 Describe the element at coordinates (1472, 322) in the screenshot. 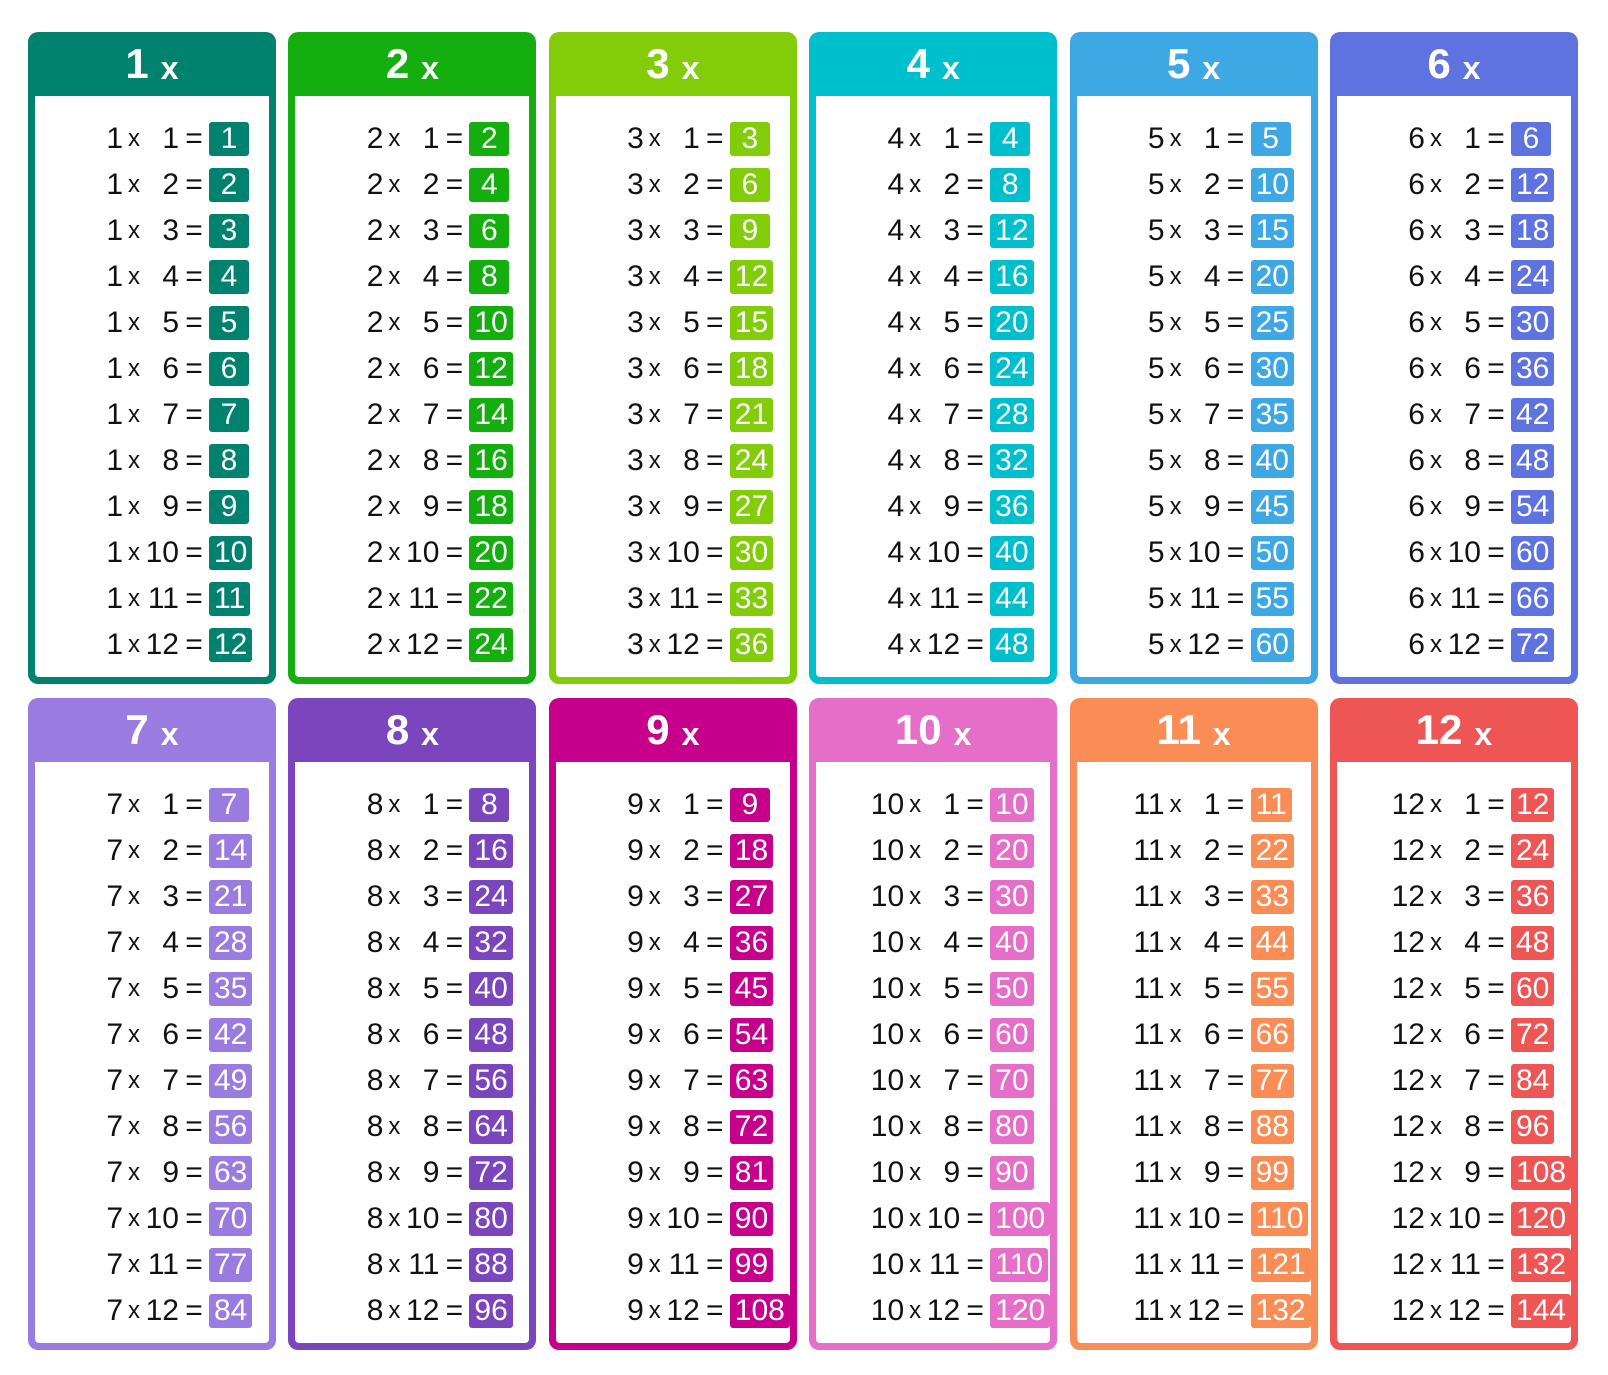

I see `multiplier: 5` at that location.